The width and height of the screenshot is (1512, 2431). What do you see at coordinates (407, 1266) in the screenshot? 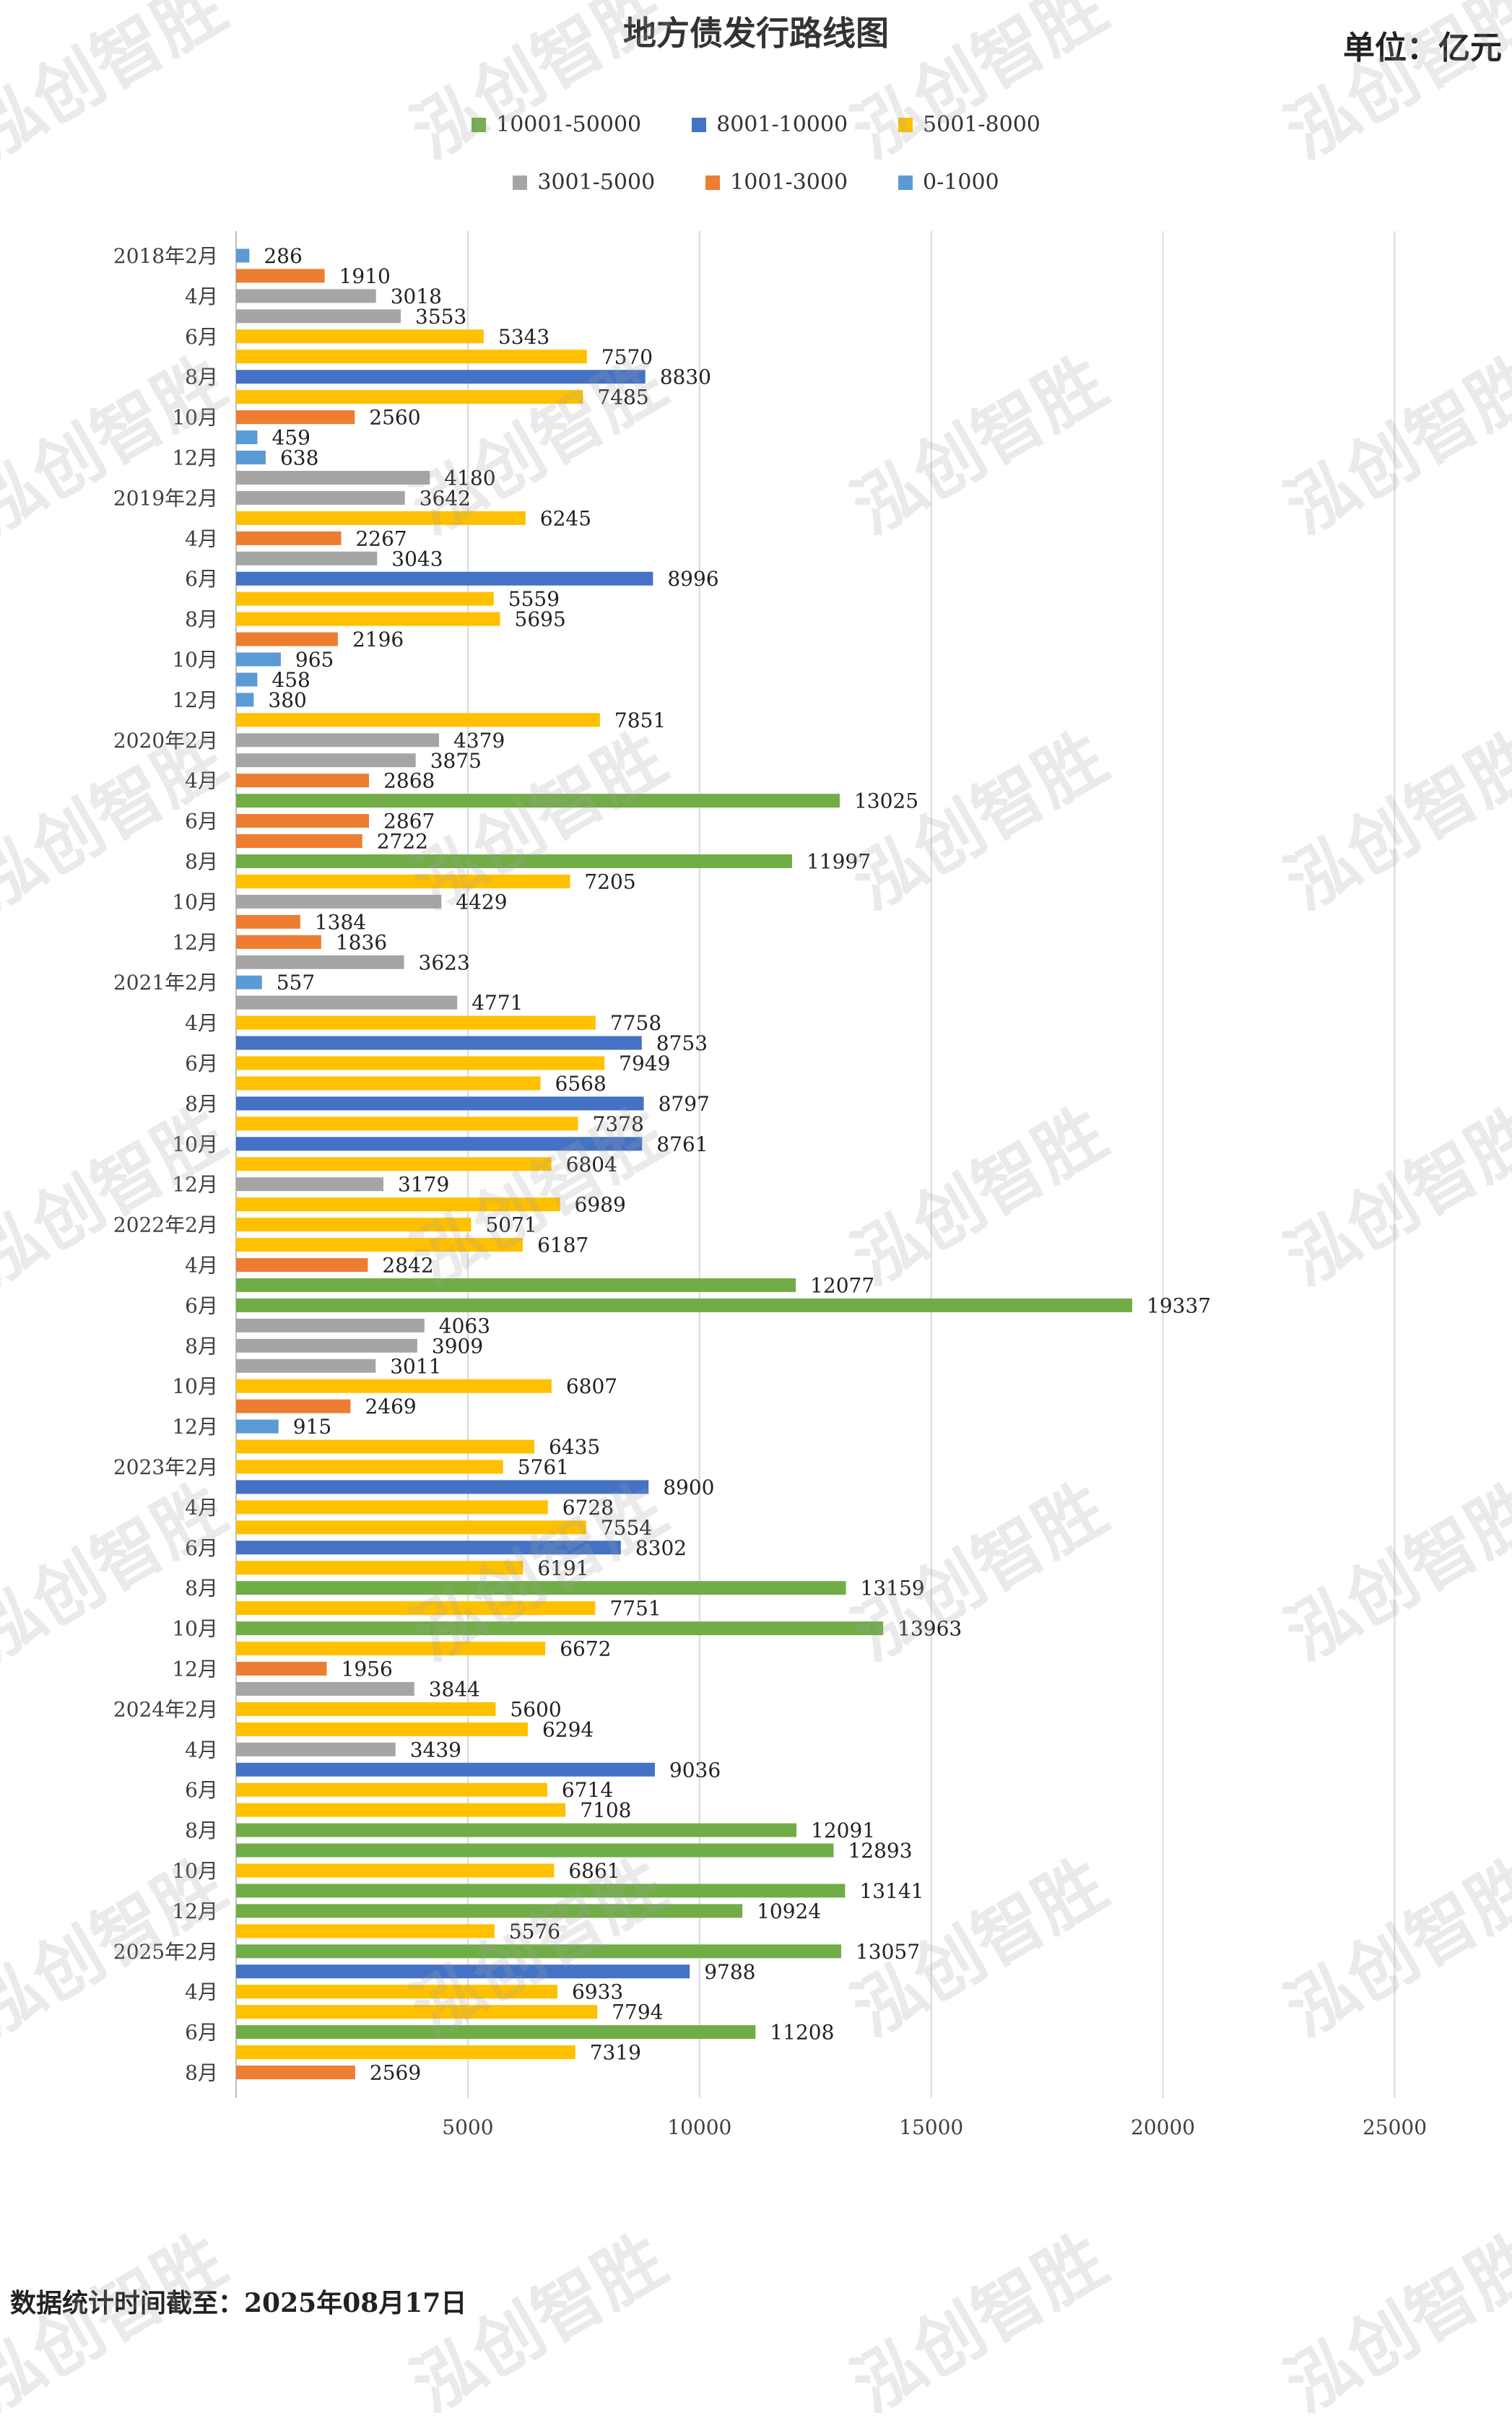
I see `data-label: 2842` at bounding box center [407, 1266].